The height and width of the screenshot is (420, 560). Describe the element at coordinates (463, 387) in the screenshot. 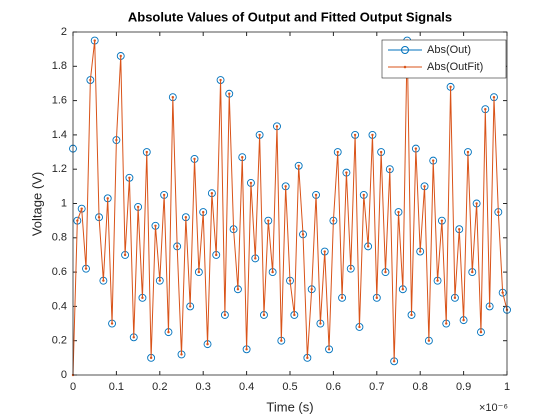

I see `x-tick-label: 0.9` at that location.